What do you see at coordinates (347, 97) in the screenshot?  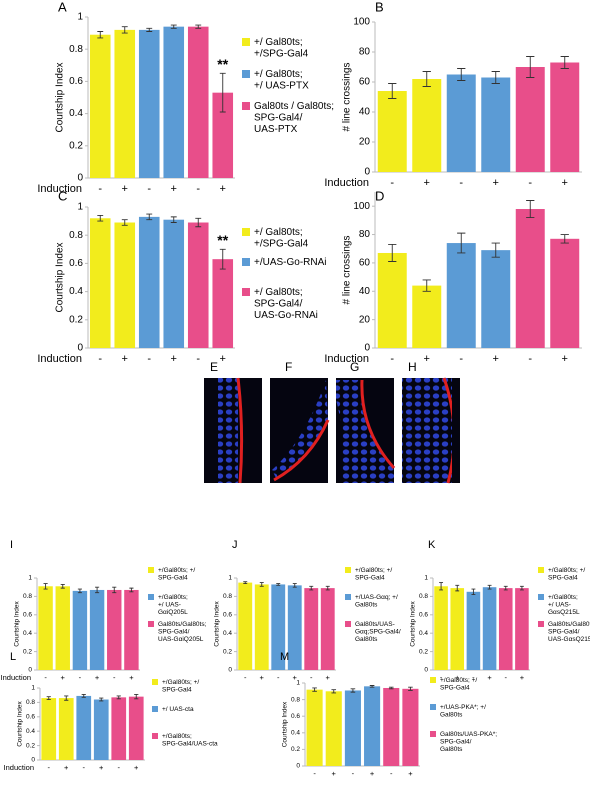 I see `y-axis-title: # line crossings` at bounding box center [347, 97].